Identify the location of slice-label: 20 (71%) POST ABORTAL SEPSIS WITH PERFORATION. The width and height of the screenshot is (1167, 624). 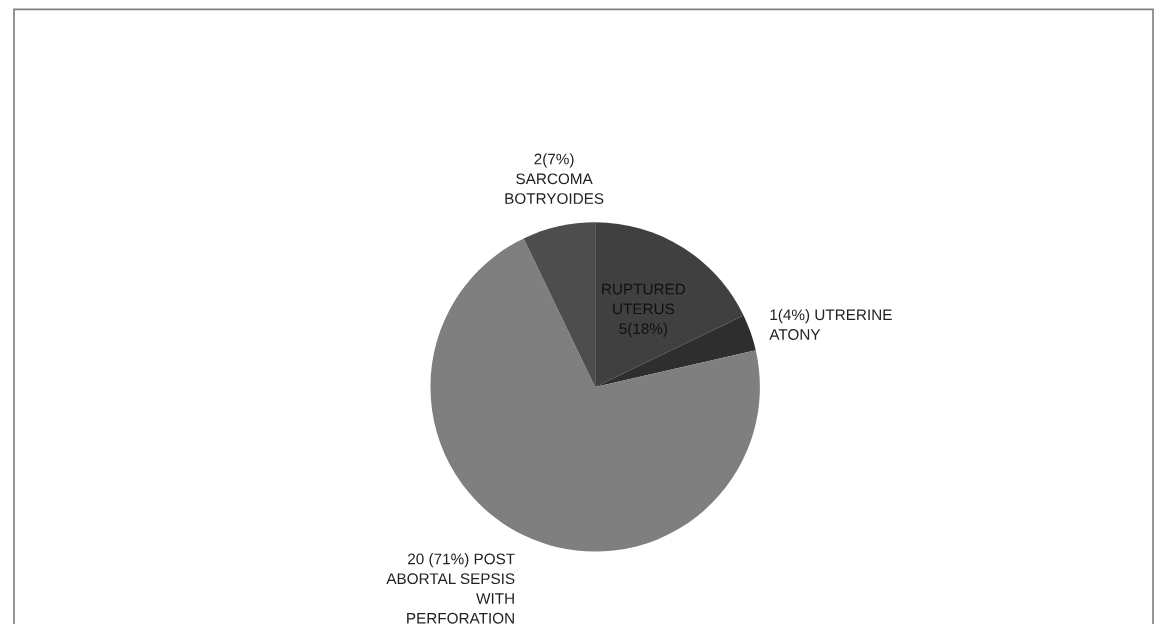
(450, 588).